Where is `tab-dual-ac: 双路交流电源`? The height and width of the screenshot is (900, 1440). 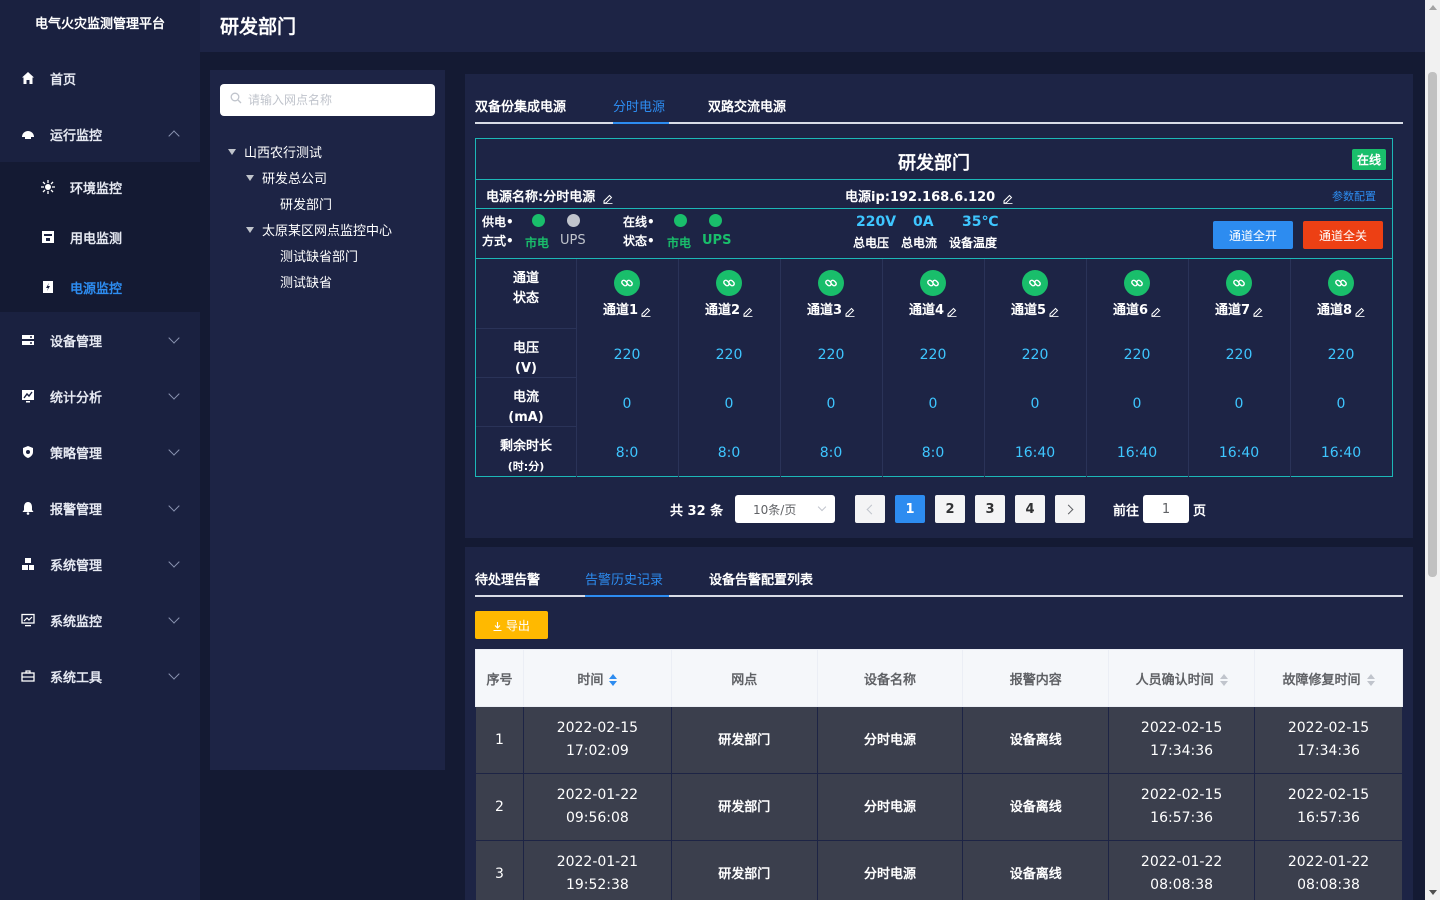
tab-dual-ac: 双路交流电源 is located at coordinates (747, 107).